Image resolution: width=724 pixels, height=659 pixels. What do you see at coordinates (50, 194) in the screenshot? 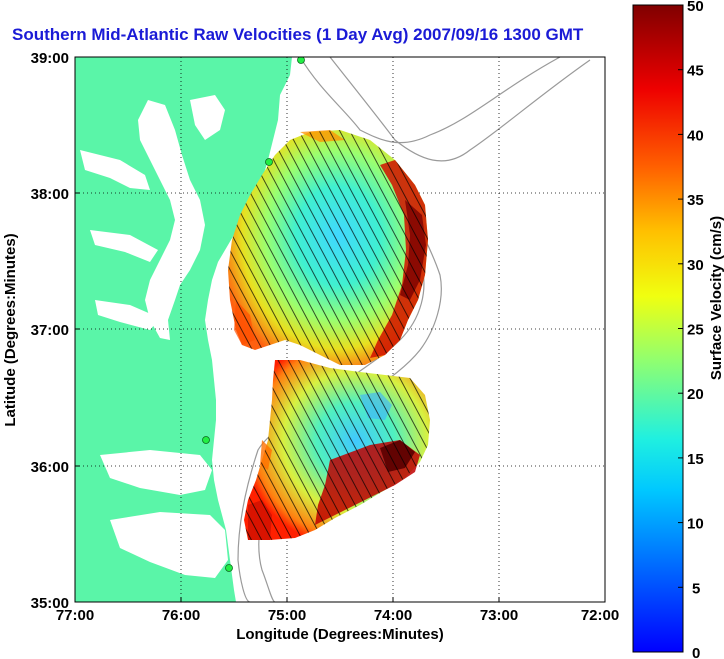
I see `y-tick-label: 38:00` at bounding box center [50, 194].